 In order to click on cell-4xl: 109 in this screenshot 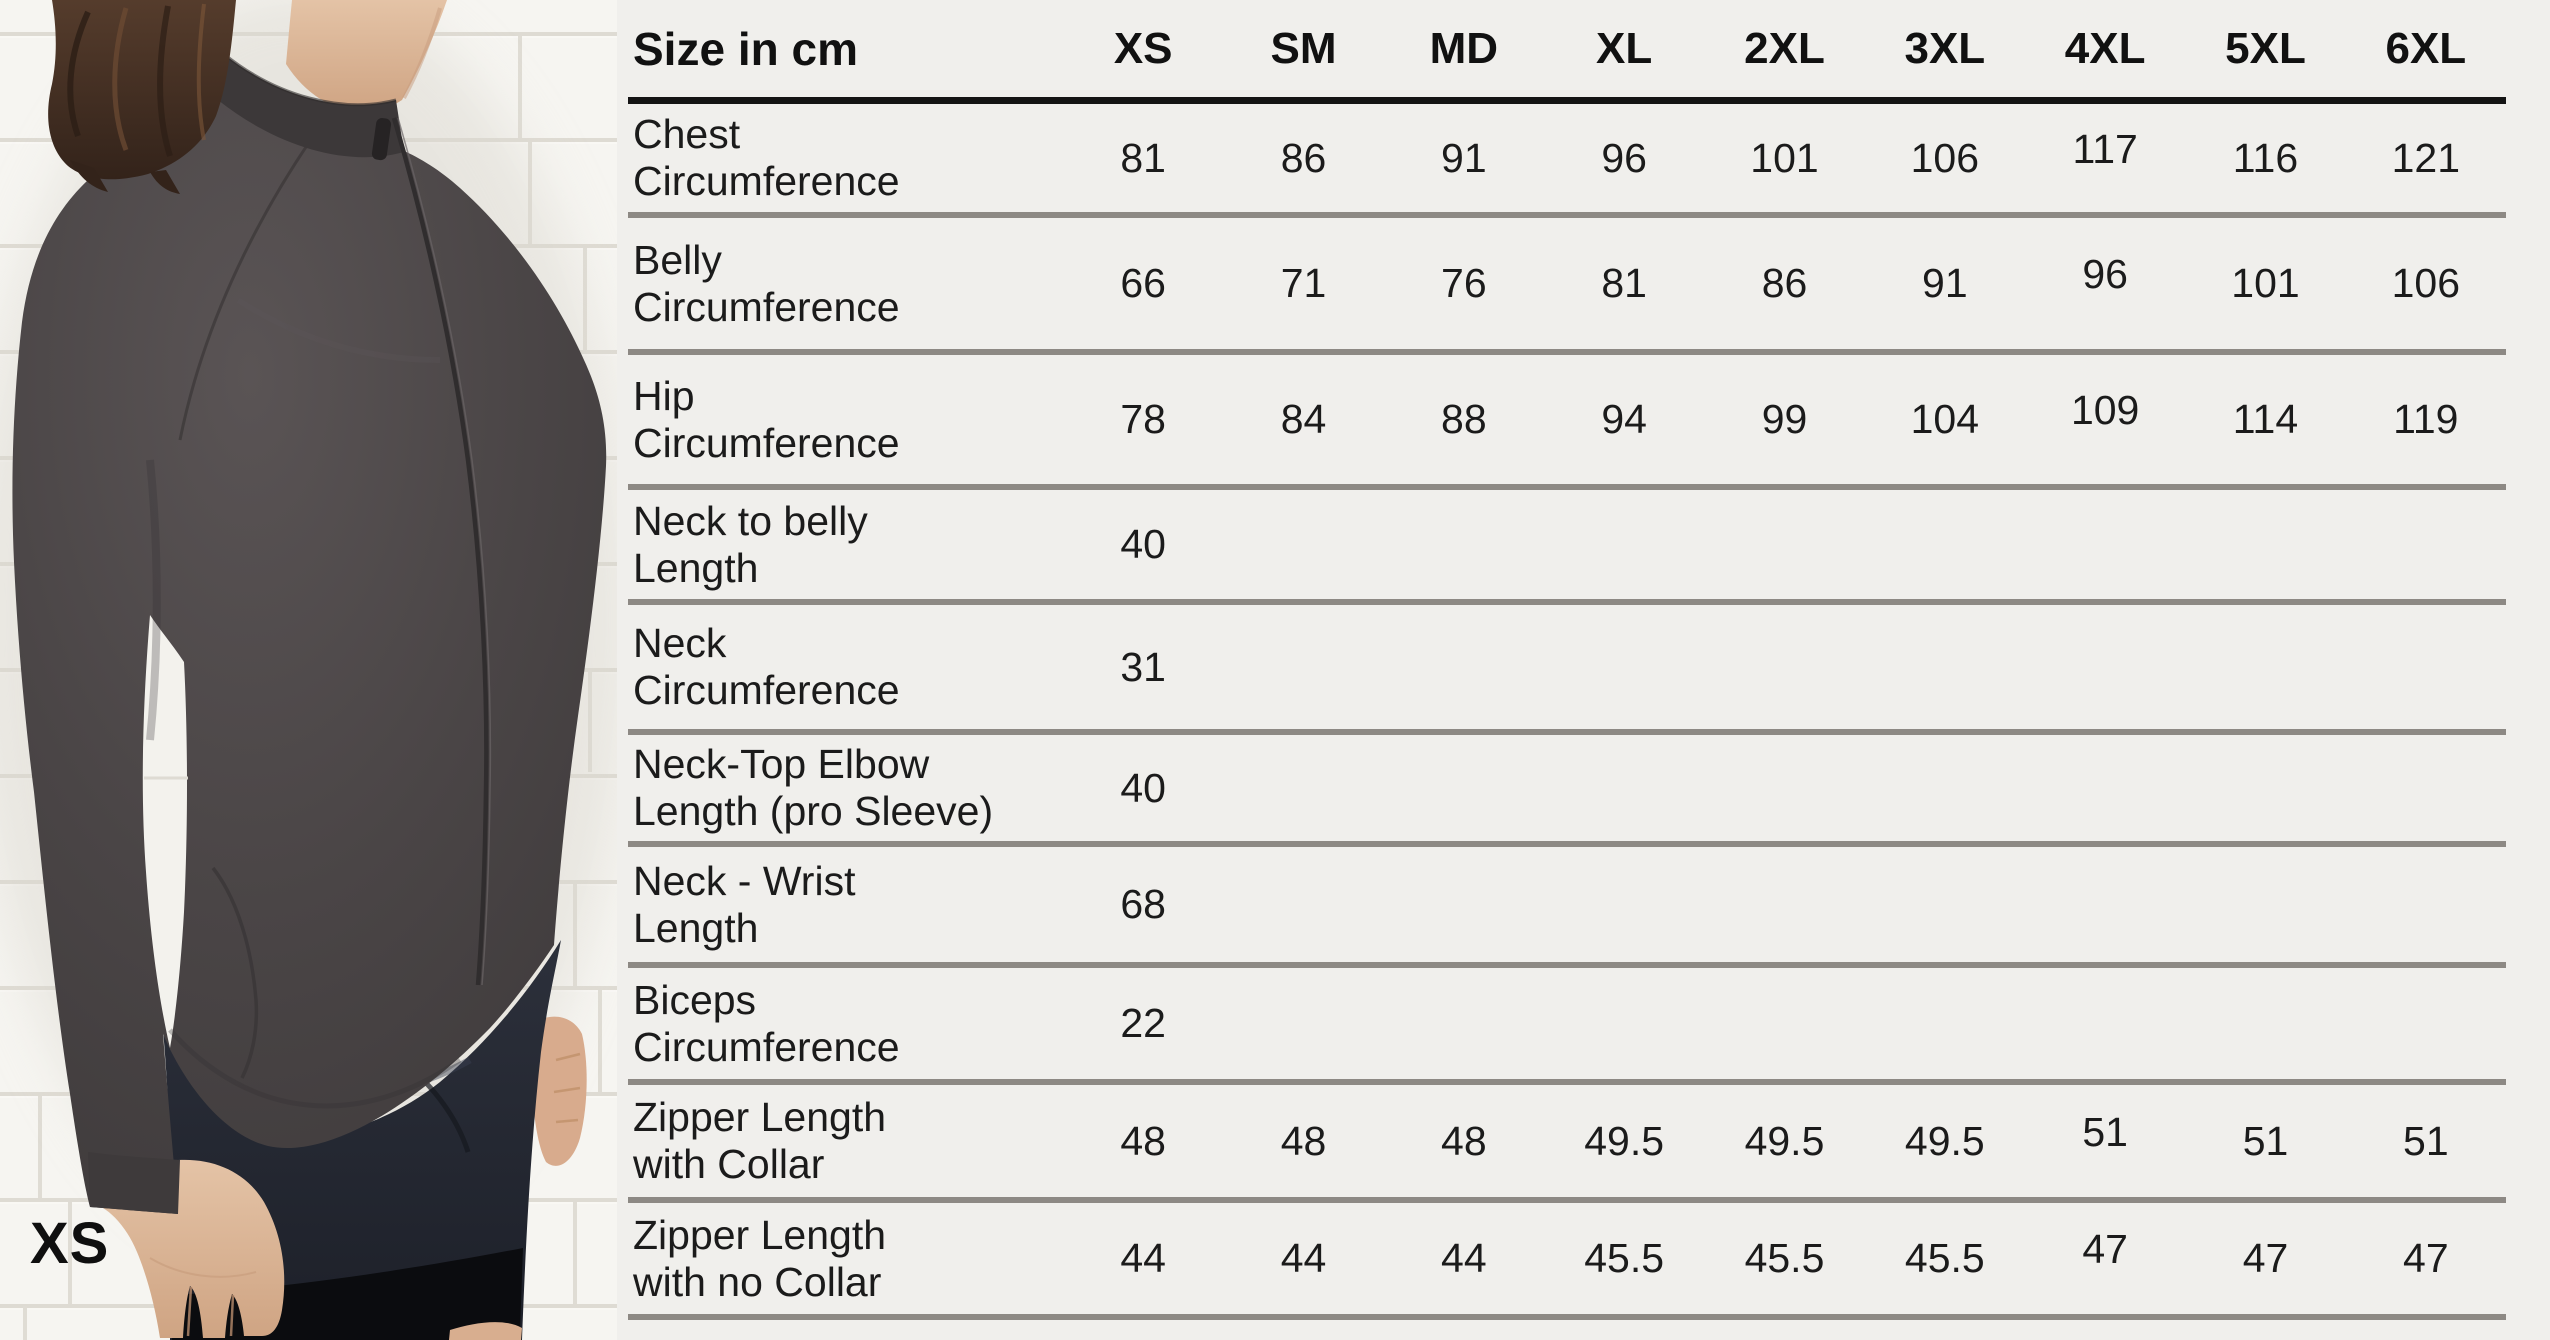, I will do `click(2105, 410)`.